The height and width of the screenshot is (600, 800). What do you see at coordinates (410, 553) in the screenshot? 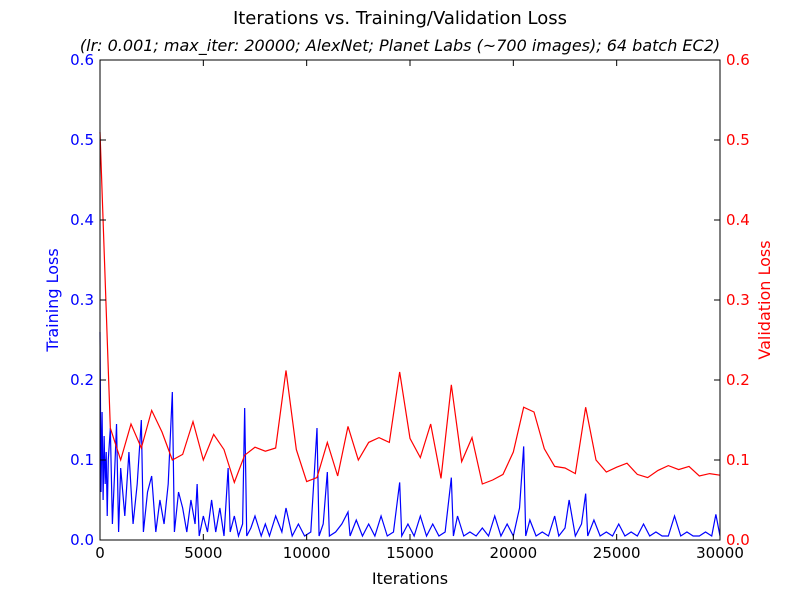
I see `x-tick-label: 15000` at bounding box center [410, 553].